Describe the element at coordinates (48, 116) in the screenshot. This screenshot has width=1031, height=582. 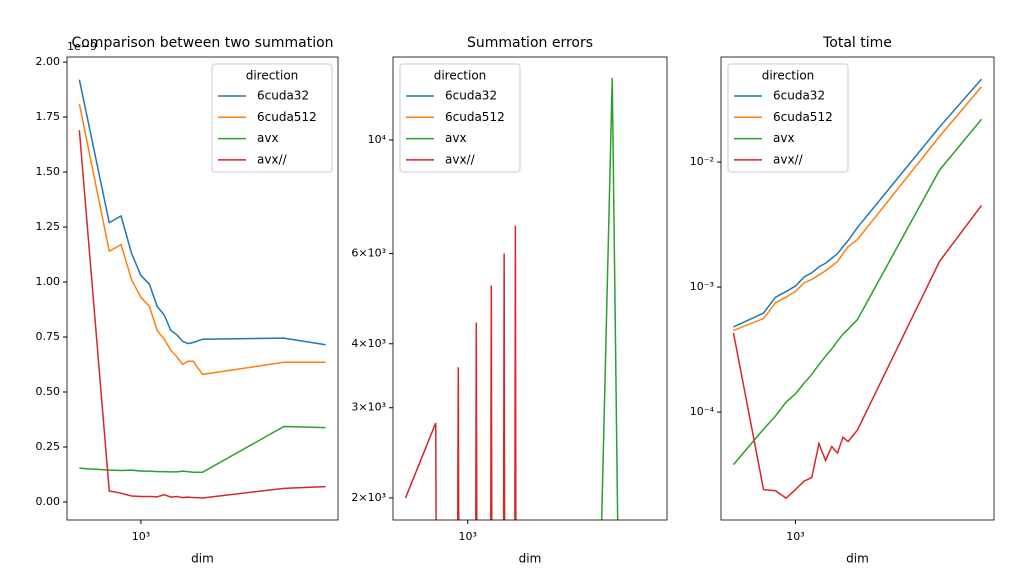
I see `y-tick-label: 1.75` at that location.